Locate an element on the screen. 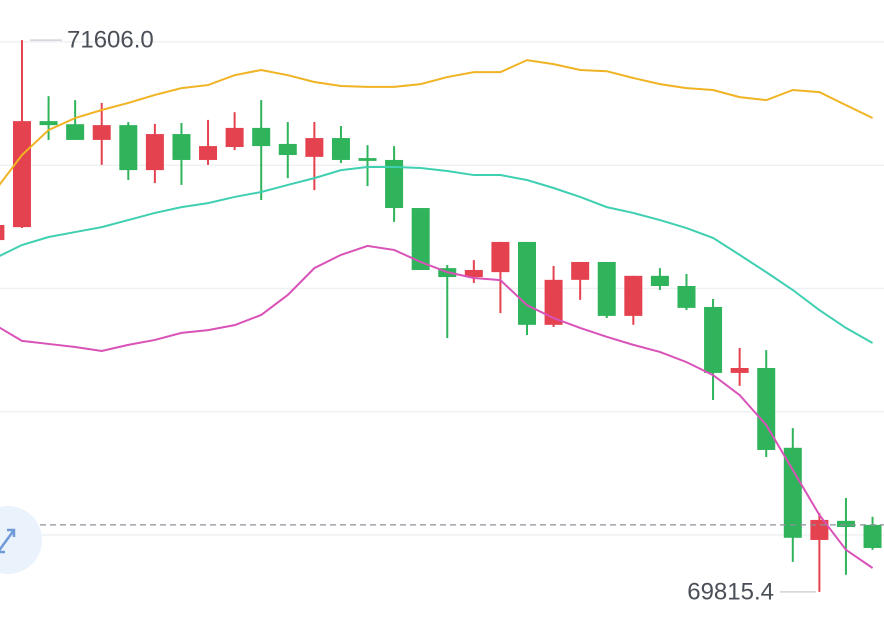 This screenshot has height=617, width=884. annotation-label: 69815.4 is located at coordinates (730, 591).